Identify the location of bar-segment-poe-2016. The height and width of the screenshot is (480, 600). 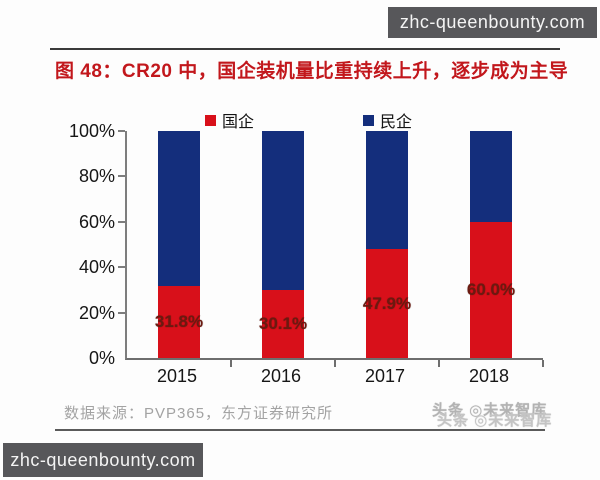
(283, 210).